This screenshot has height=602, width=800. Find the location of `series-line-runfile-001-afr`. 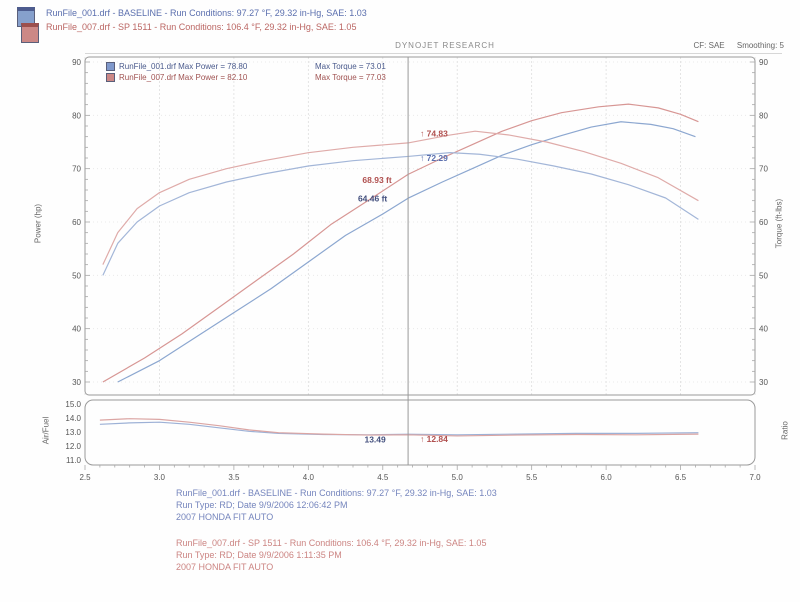

series-line-runfile-001-afr is located at coordinates (399, 428).